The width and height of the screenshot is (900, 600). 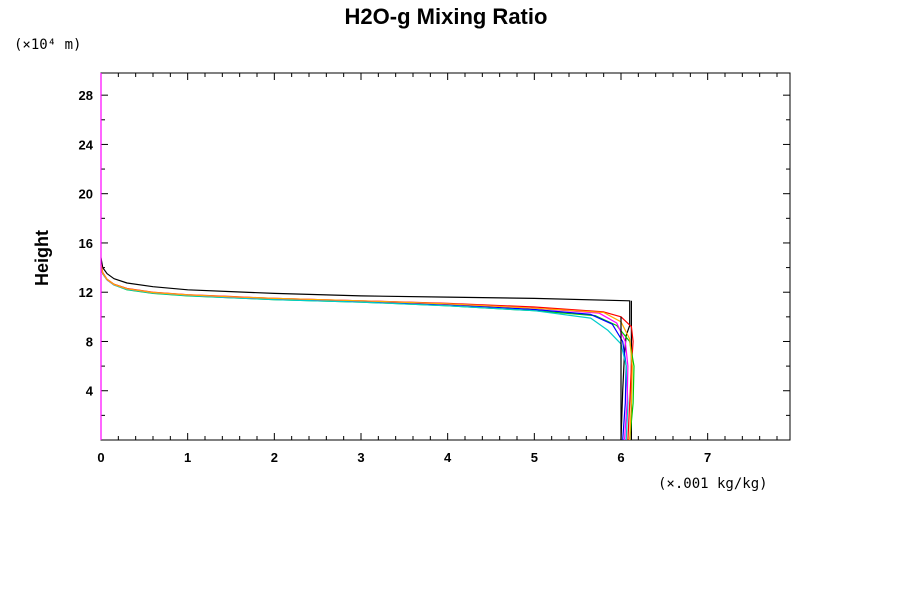 I want to click on y-tick-label: 28, so click(x=86, y=95).